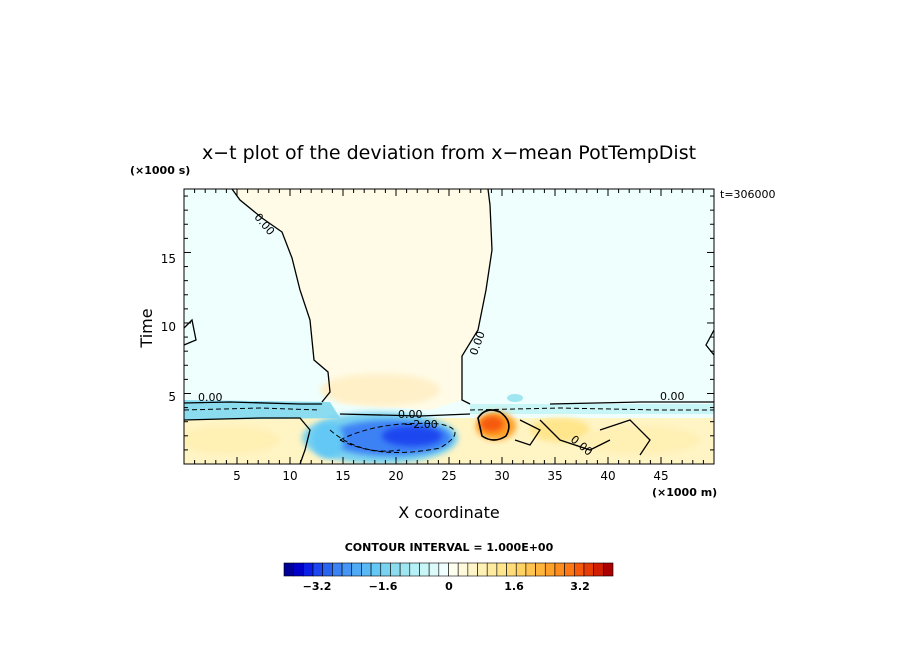  What do you see at coordinates (317, 586) in the screenshot?
I see `colorbar-tick-label: −3.2` at bounding box center [317, 586].